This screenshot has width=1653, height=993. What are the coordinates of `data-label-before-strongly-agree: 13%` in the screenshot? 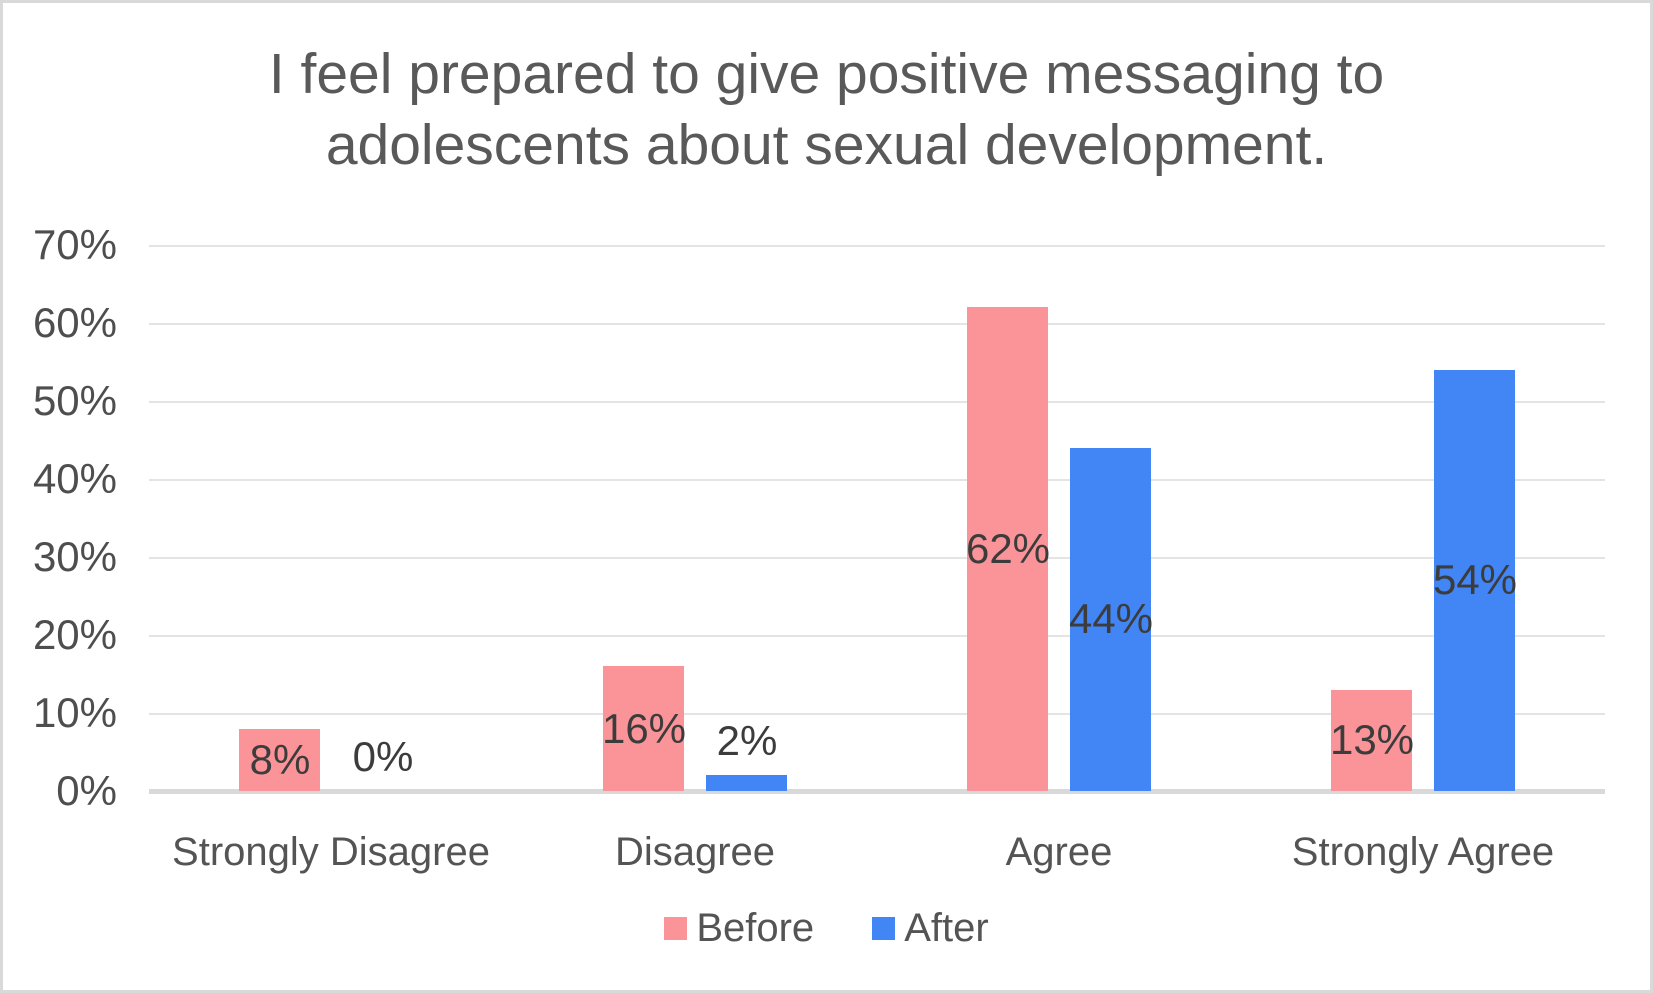 It's located at (1372, 739).